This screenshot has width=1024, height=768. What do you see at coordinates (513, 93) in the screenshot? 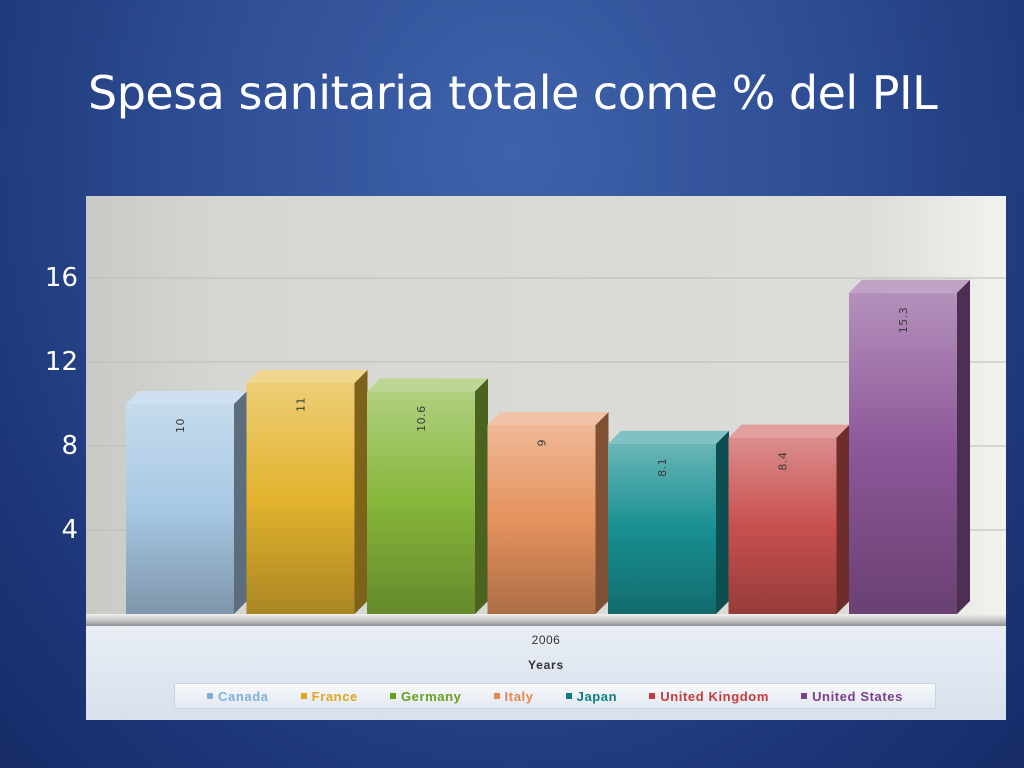
I see `slide-title: Spesa sanitaria totale come % del PIL` at bounding box center [513, 93].